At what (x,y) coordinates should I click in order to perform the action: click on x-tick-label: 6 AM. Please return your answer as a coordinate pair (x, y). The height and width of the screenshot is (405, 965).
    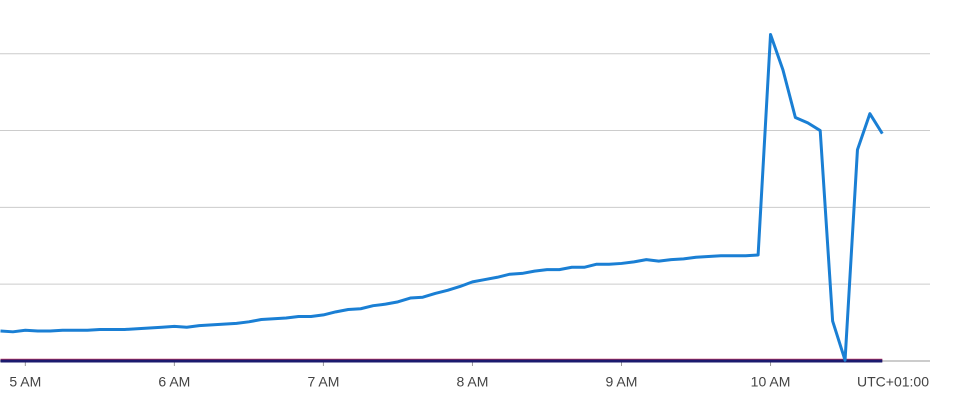
    Looking at the image, I should click on (174, 382).